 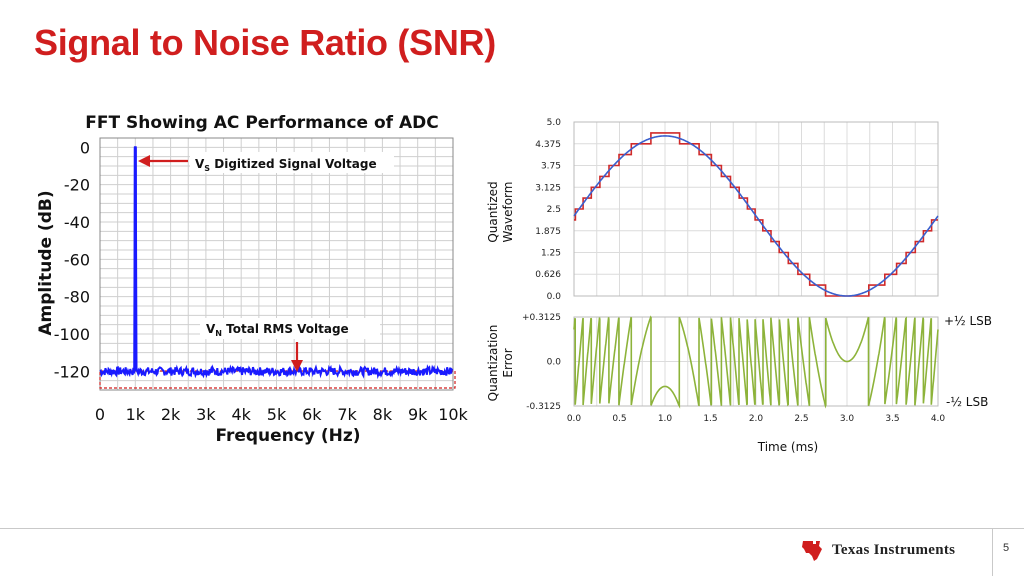 I want to click on fft-chart-title: FFT Showing AC Performance of ADC, so click(x=261, y=123).